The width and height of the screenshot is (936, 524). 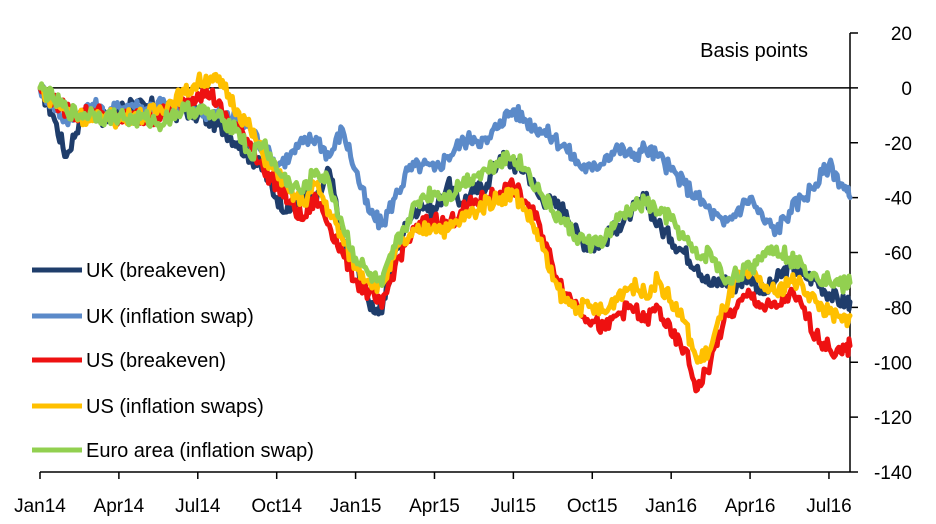 I want to click on x-tick-label: Apr16, so click(x=750, y=506).